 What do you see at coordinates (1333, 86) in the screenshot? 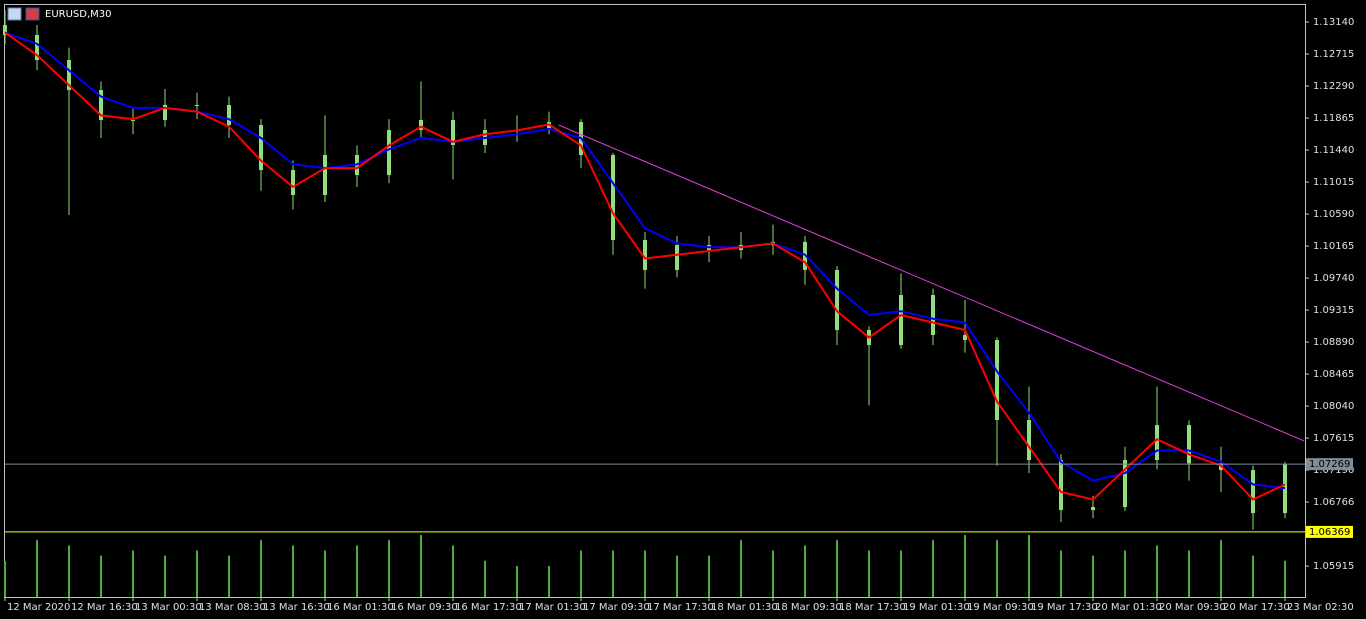
I see `y-tick-label: 1.12290` at bounding box center [1333, 86].